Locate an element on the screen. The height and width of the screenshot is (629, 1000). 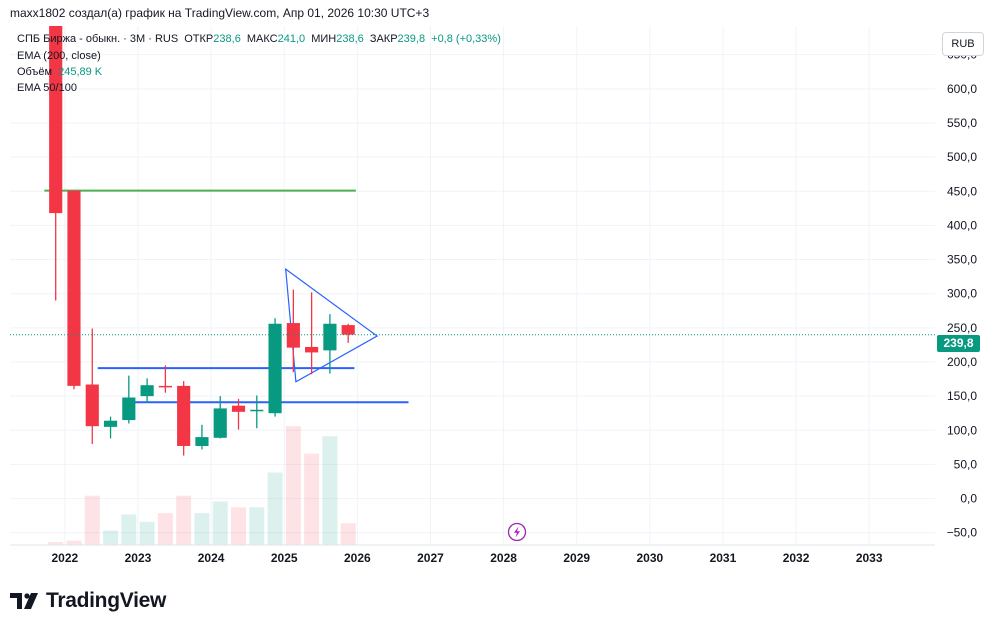
x-tick-label: 2029 is located at coordinates (576, 558).